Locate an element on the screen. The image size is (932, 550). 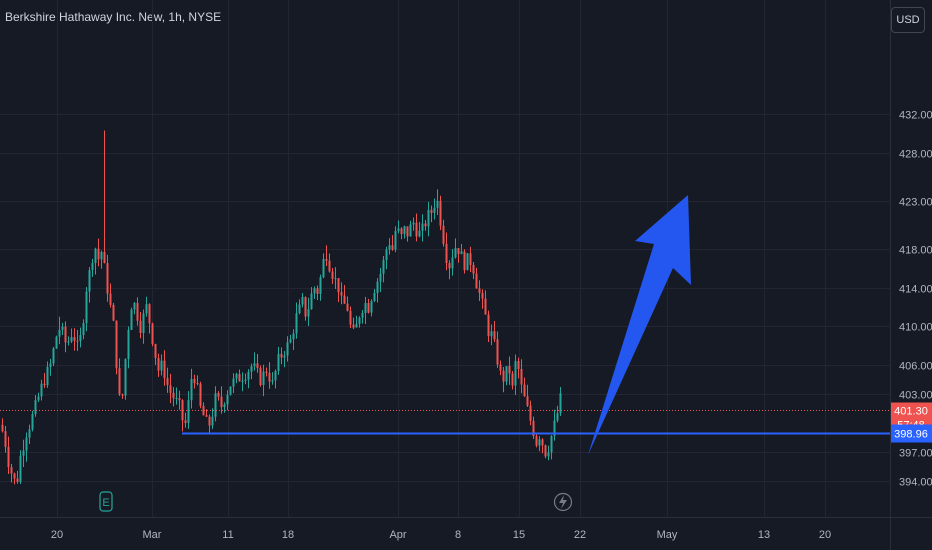
y-tick-label: 432.00 is located at coordinates (915, 116).